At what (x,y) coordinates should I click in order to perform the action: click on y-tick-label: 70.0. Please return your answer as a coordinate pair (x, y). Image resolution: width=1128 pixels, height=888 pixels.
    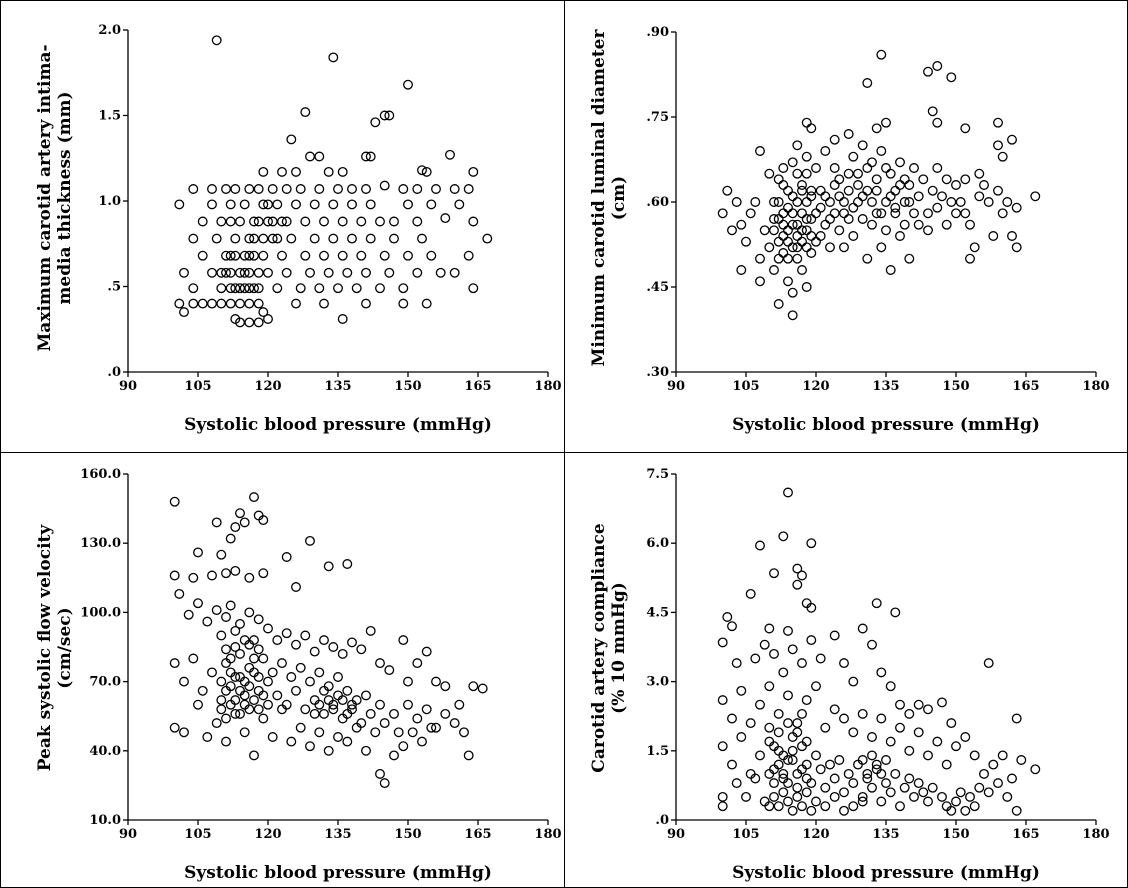
    Looking at the image, I should click on (105, 682).